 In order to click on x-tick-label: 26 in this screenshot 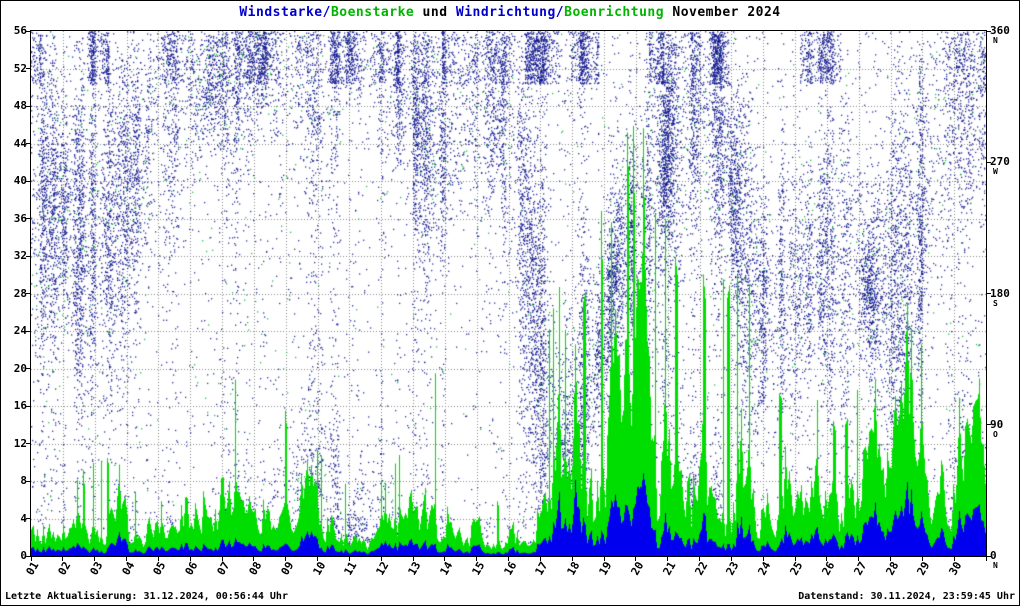, I will do `click(828, 568)`.